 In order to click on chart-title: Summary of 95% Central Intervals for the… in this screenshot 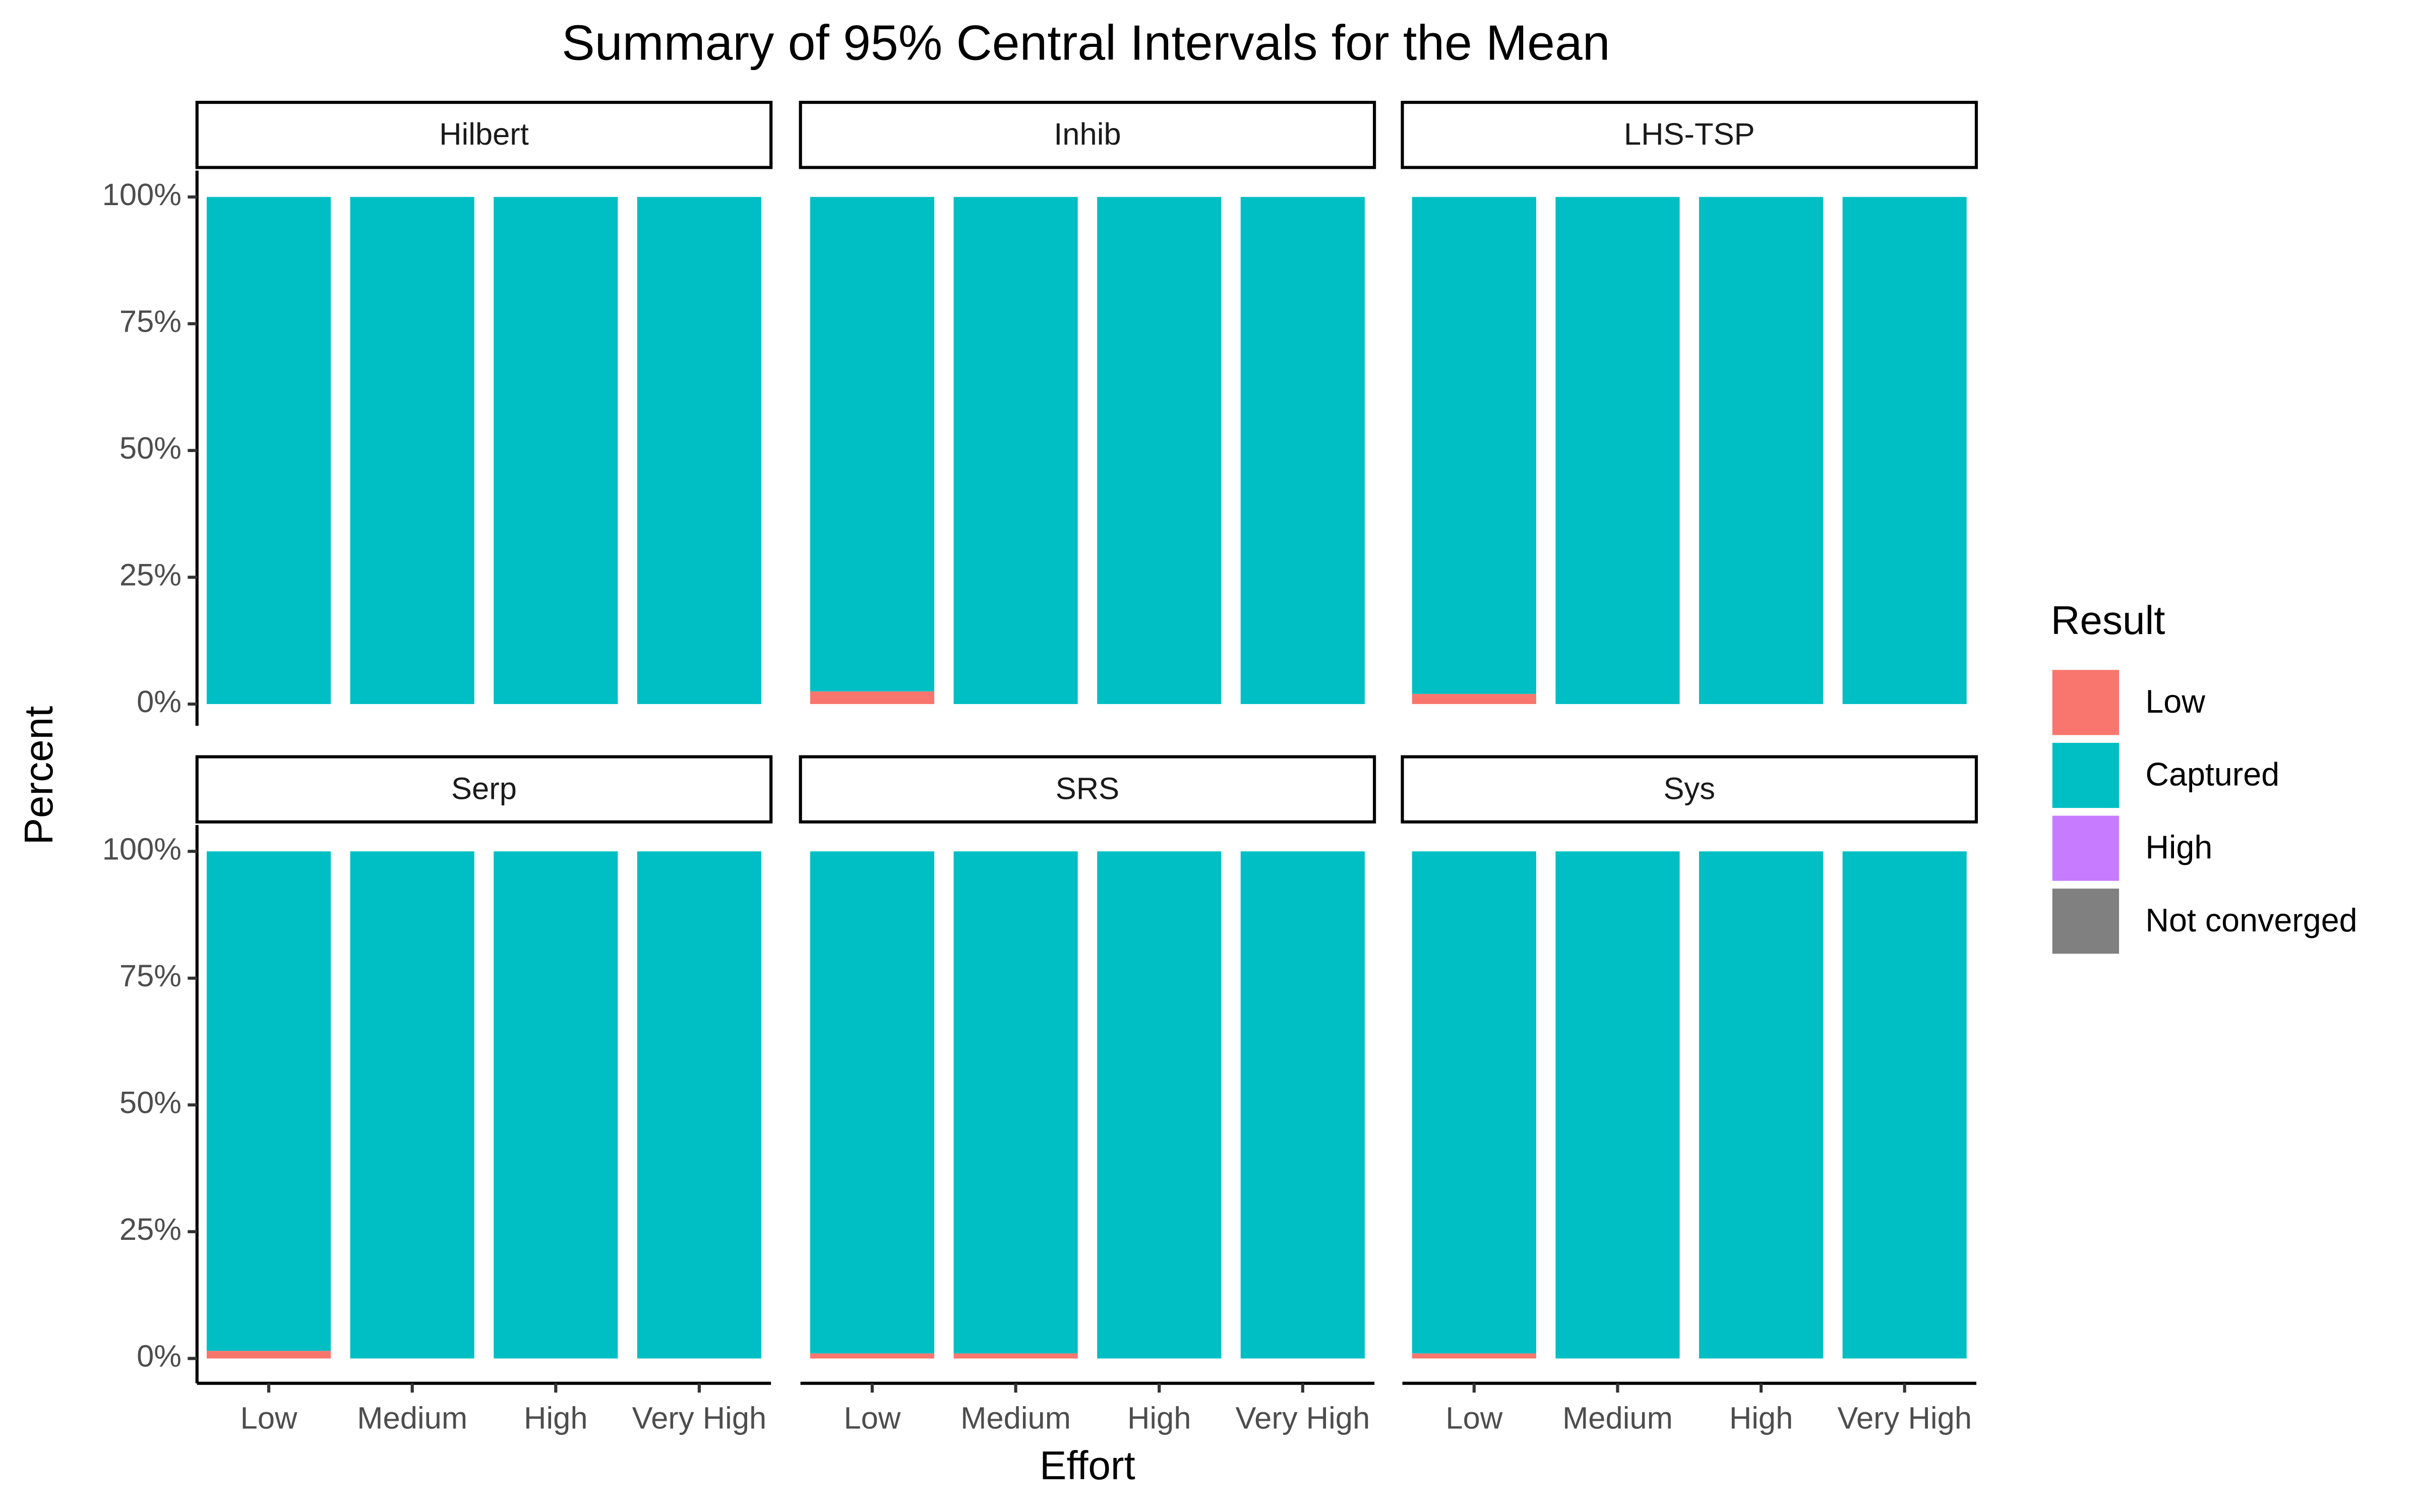, I will do `click(1086, 42)`.